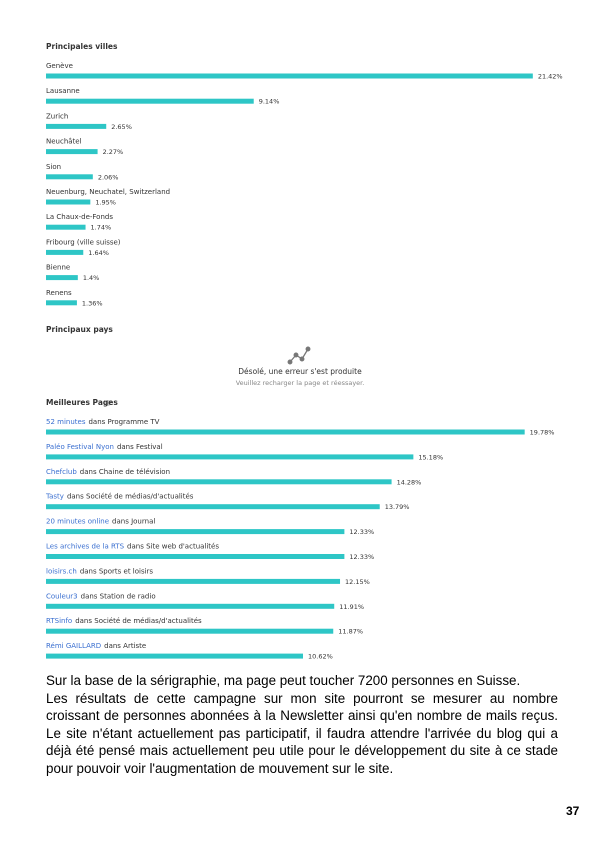 The image size is (595, 842). Describe the element at coordinates (269, 102) in the screenshot. I see `value-label: 9.14%` at that location.